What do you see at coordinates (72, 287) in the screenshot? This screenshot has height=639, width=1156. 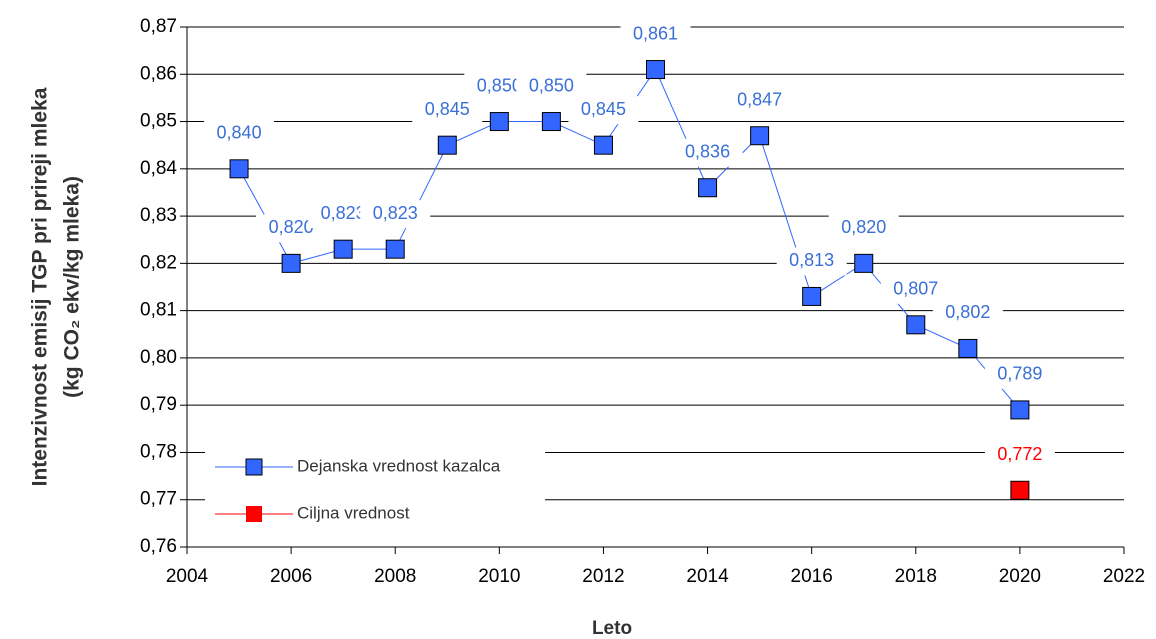 I see `y-axis-title: (kg CO₂ ekv/kg mleka)` at bounding box center [72, 287].